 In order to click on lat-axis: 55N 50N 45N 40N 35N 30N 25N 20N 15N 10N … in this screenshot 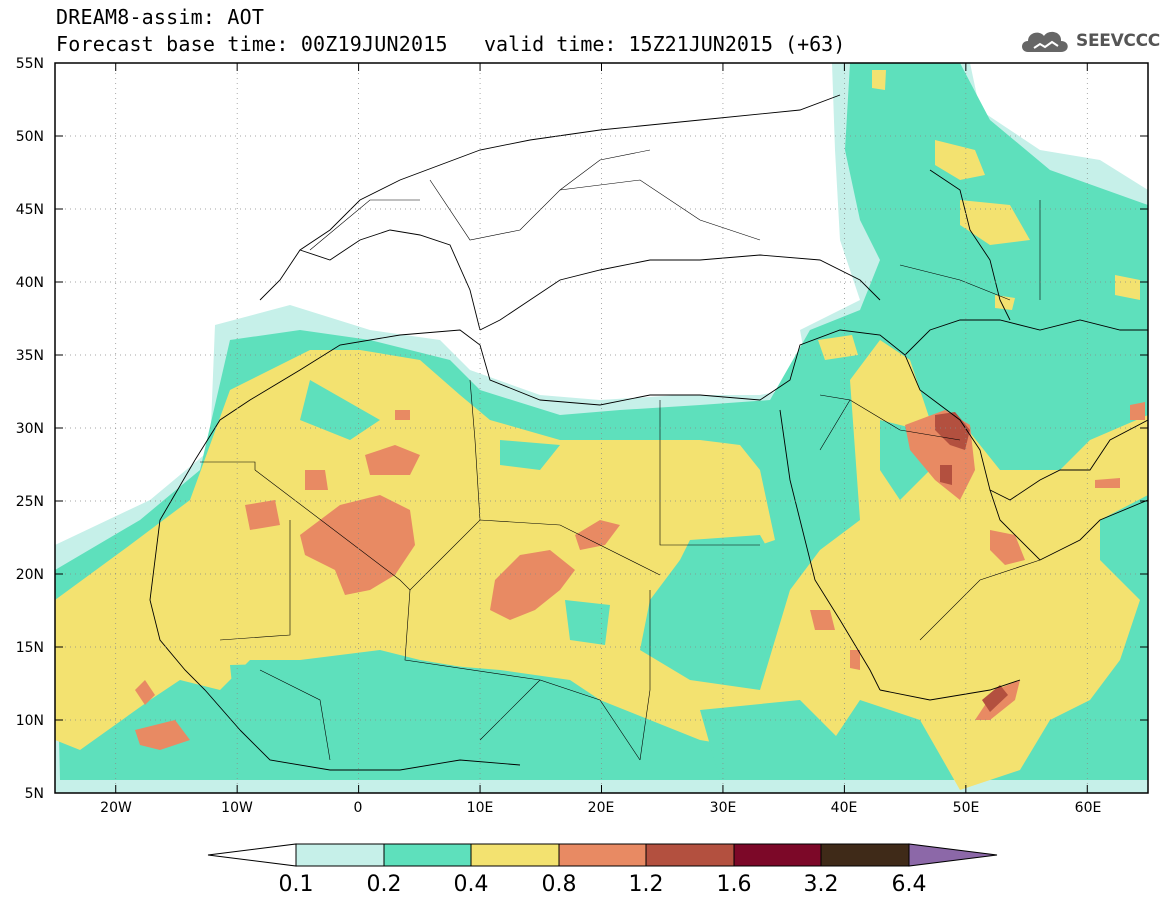, I will do `click(30, 429)`.